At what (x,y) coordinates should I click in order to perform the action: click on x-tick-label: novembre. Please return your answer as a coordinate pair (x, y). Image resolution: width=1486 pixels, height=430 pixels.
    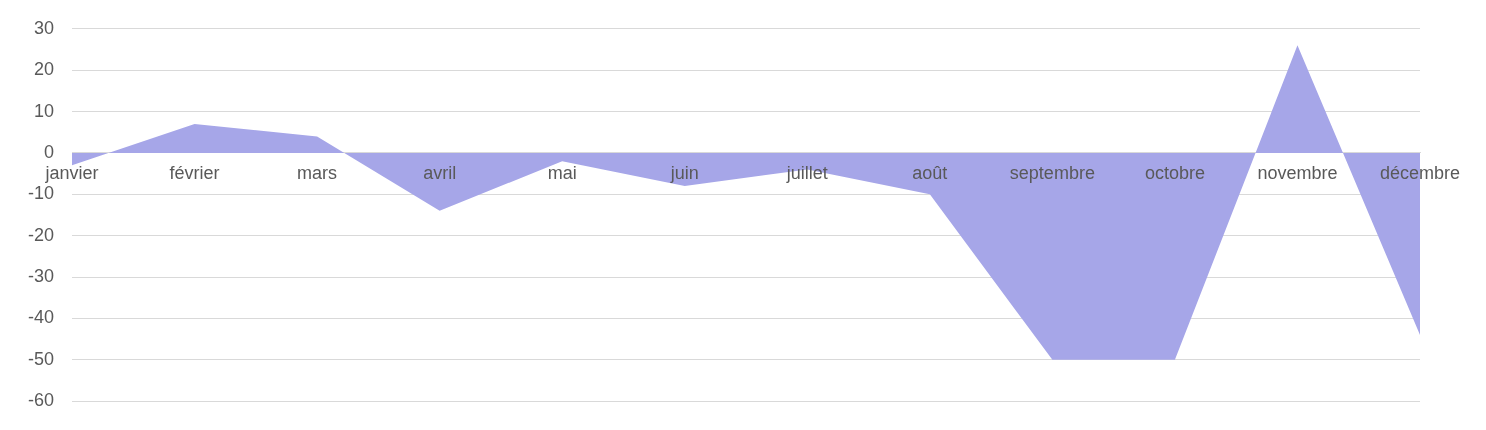
    Looking at the image, I should click on (1297, 172).